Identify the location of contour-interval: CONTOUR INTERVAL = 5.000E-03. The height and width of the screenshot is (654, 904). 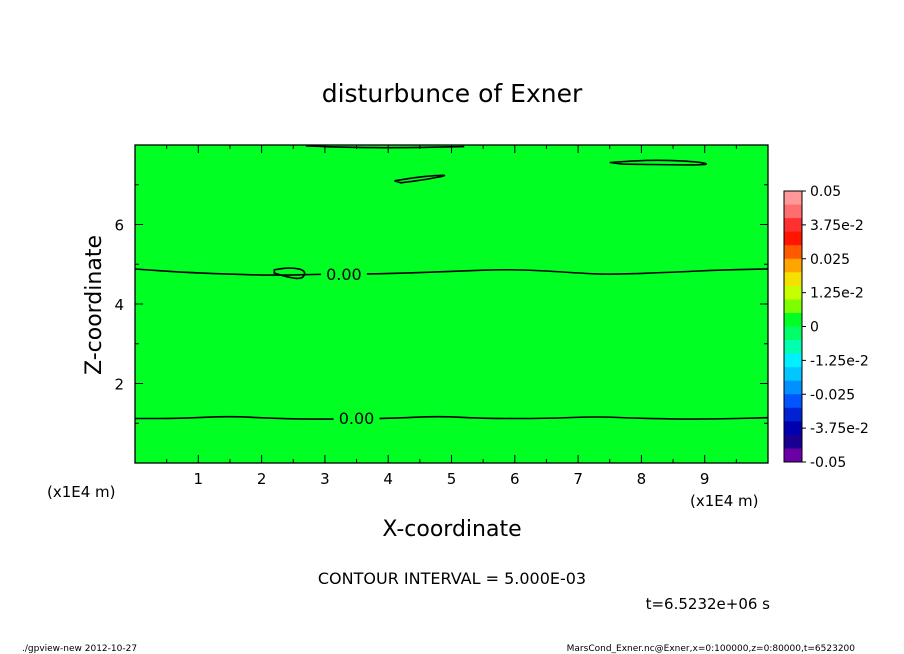
(452, 578).